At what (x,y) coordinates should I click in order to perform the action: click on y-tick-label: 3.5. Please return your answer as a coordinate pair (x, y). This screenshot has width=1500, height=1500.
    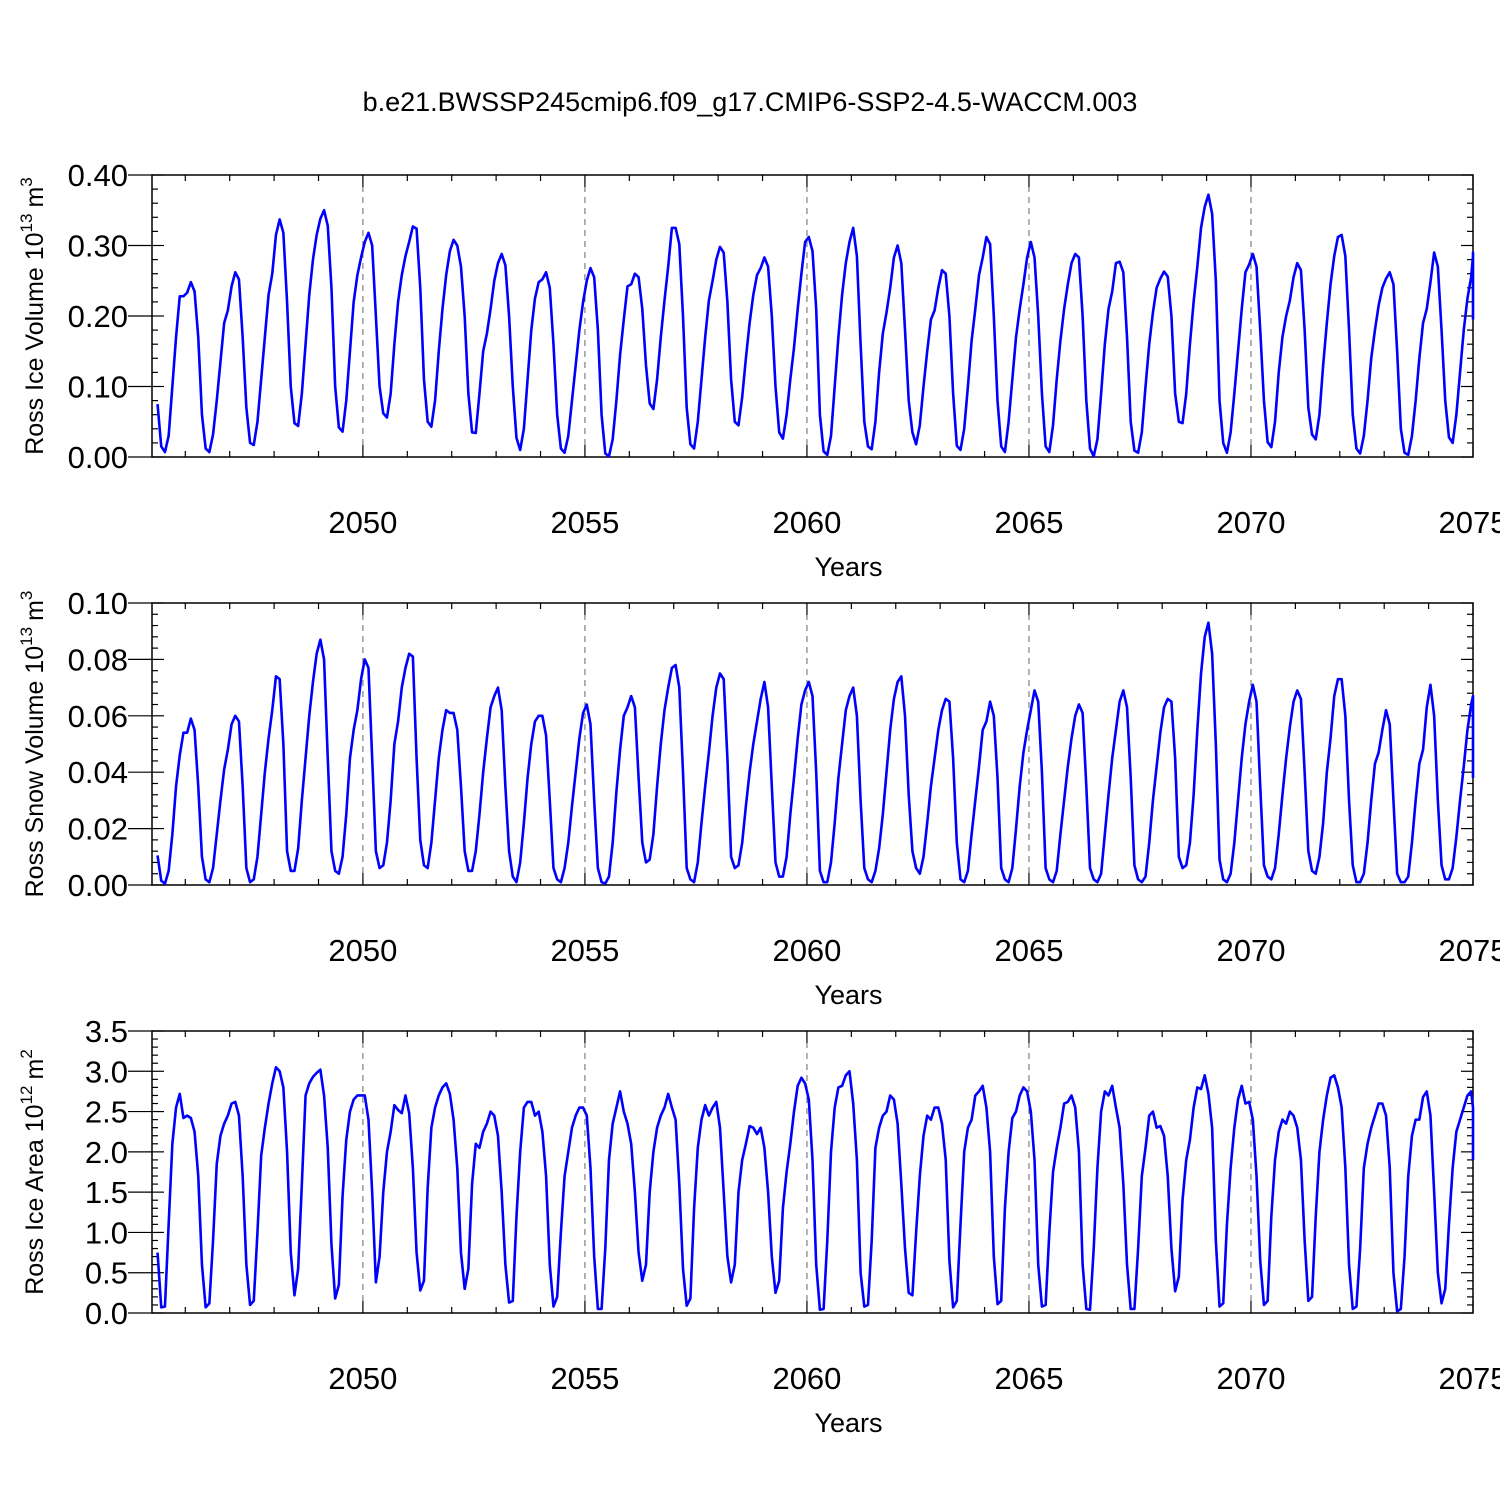
    Looking at the image, I should click on (106, 1031).